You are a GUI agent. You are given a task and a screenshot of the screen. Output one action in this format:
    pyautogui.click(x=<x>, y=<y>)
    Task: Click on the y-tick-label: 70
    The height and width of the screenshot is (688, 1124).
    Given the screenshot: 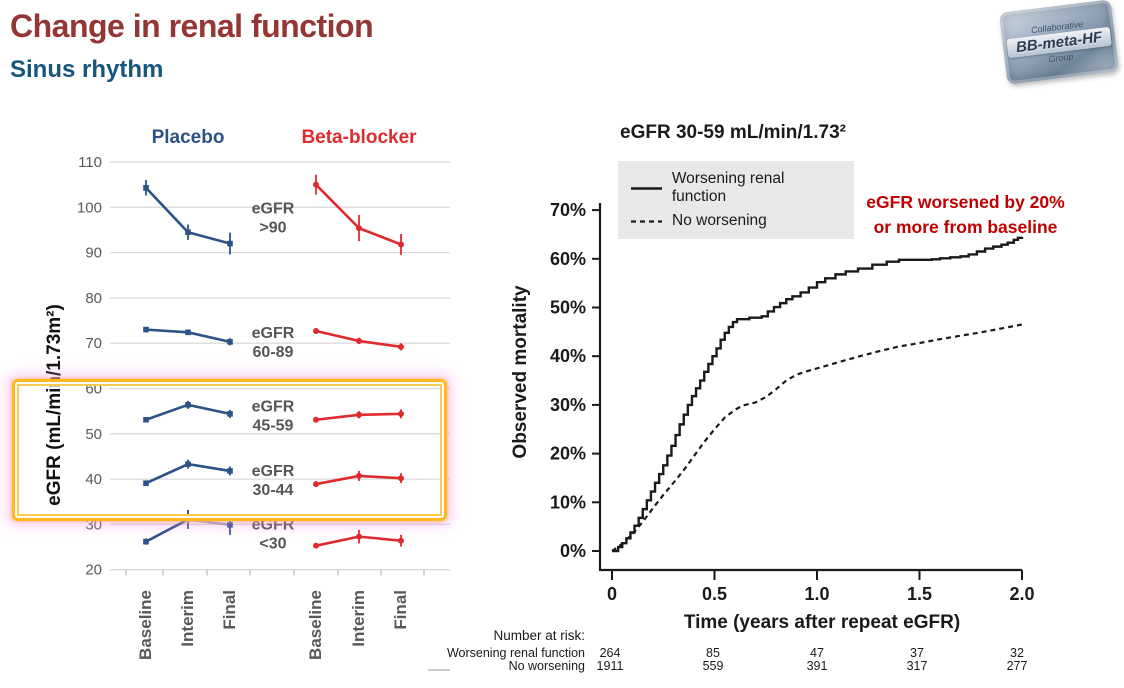 What is the action you would take?
    pyautogui.click(x=93, y=343)
    